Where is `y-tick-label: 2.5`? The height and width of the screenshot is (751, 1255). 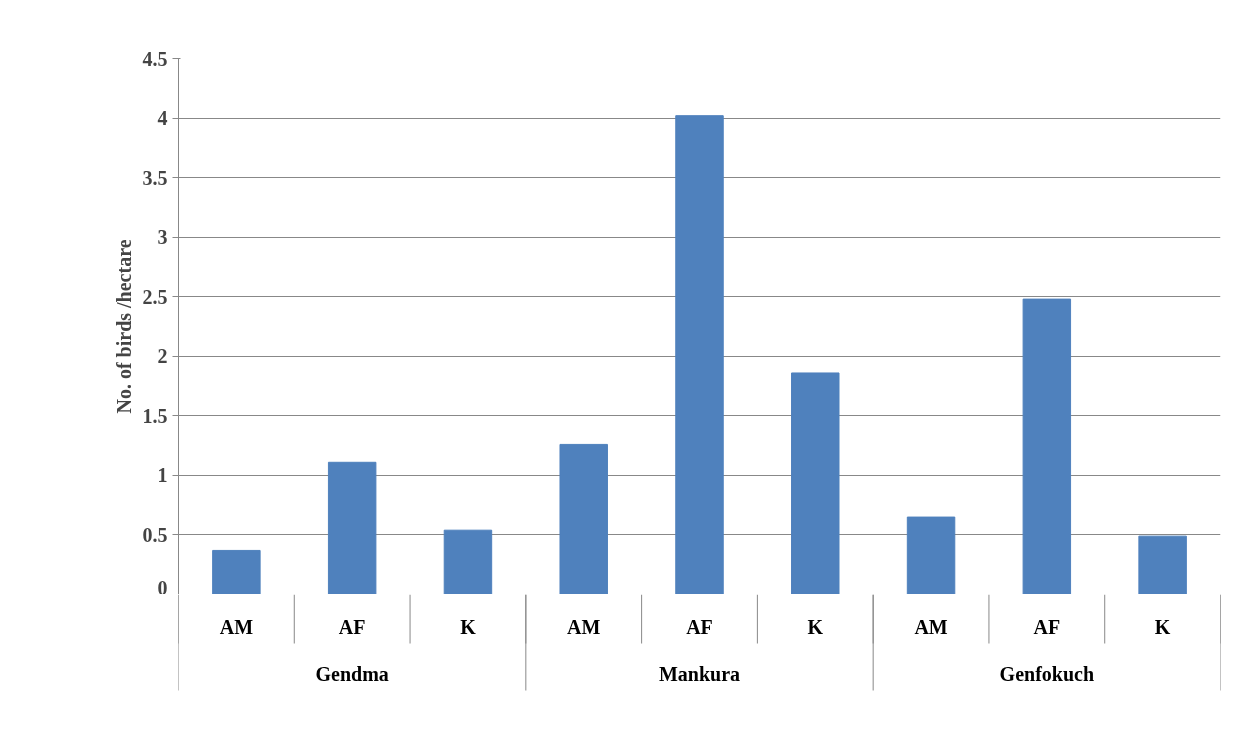 y-tick-label: 2.5 is located at coordinates (155, 296).